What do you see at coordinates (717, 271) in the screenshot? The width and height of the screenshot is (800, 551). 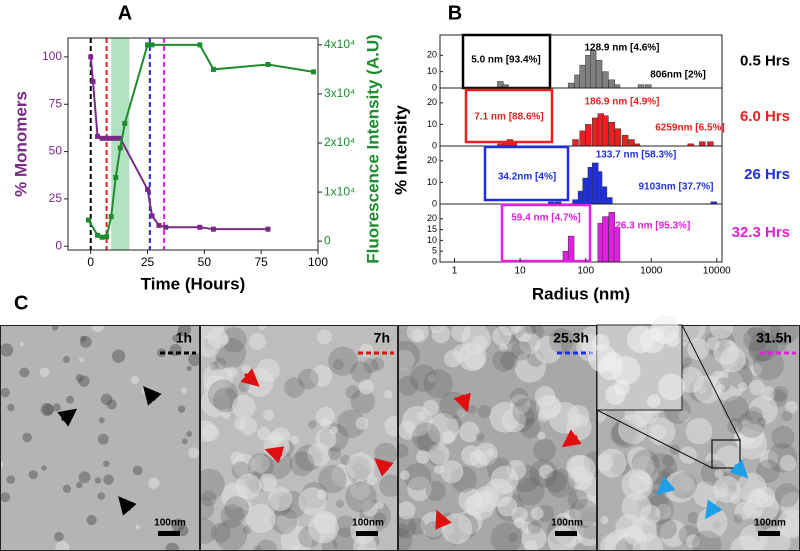 I see `x-tick-label: 10000` at bounding box center [717, 271].